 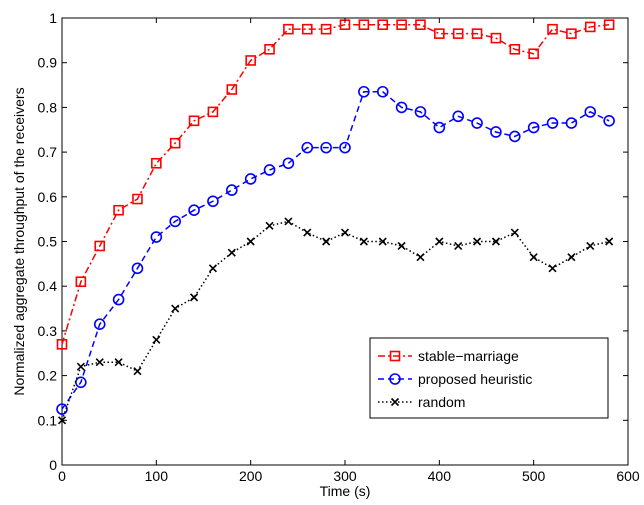 What do you see at coordinates (345, 491) in the screenshot?
I see `x-axis-label: Time (s)` at bounding box center [345, 491].